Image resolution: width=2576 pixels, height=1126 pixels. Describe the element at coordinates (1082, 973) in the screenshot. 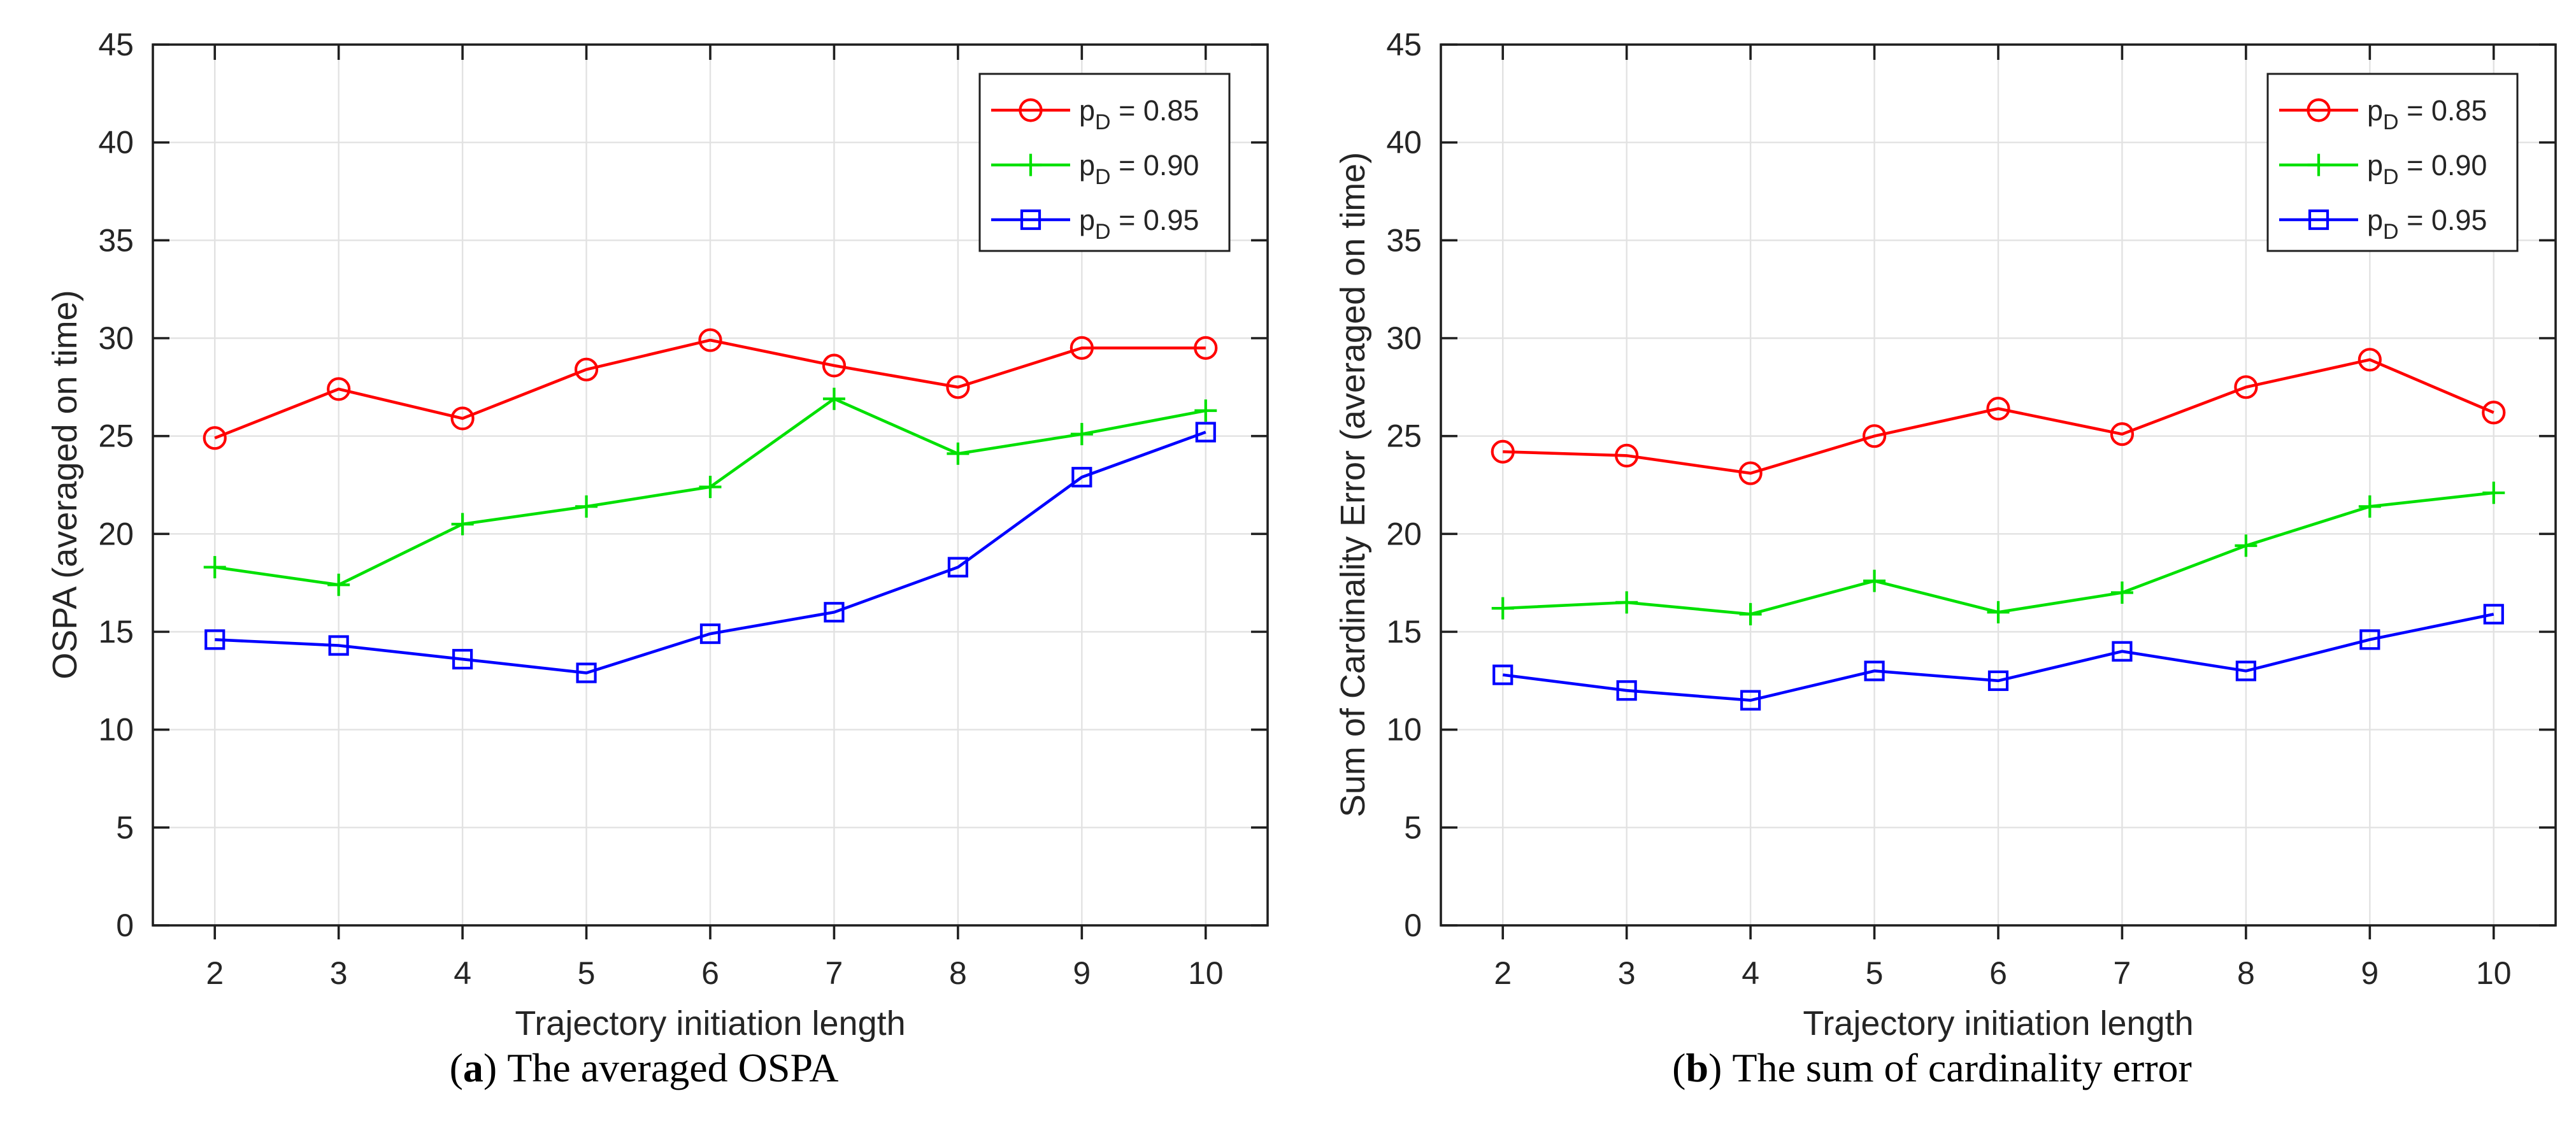

I see `x-tick-label: 9` at that location.